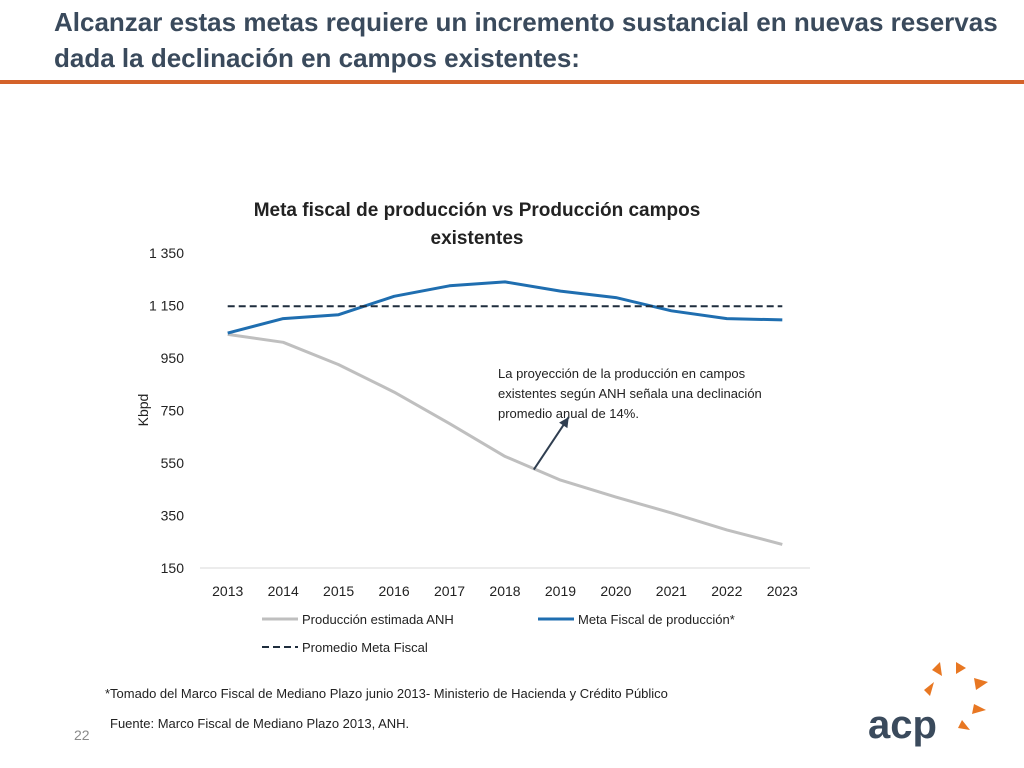 This screenshot has height=768, width=1024. I want to click on x-tick-label: 2023, so click(782, 591).